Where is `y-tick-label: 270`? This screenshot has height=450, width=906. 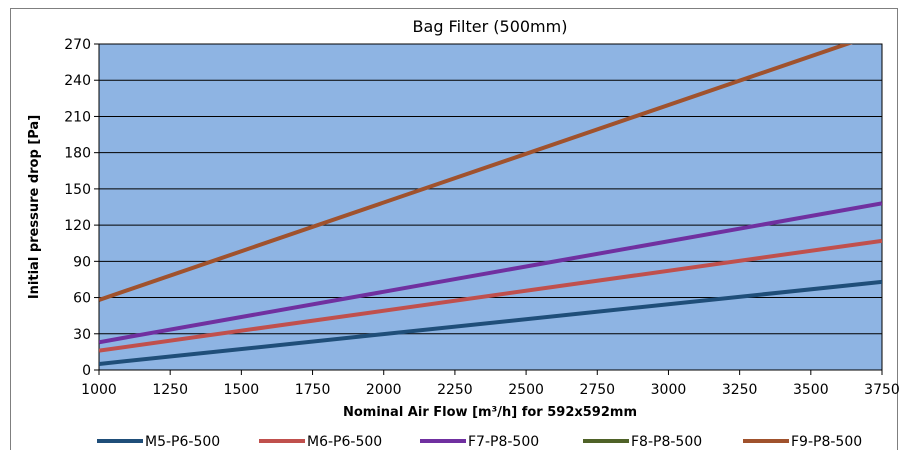
y-tick-label: 270 is located at coordinates (77, 45).